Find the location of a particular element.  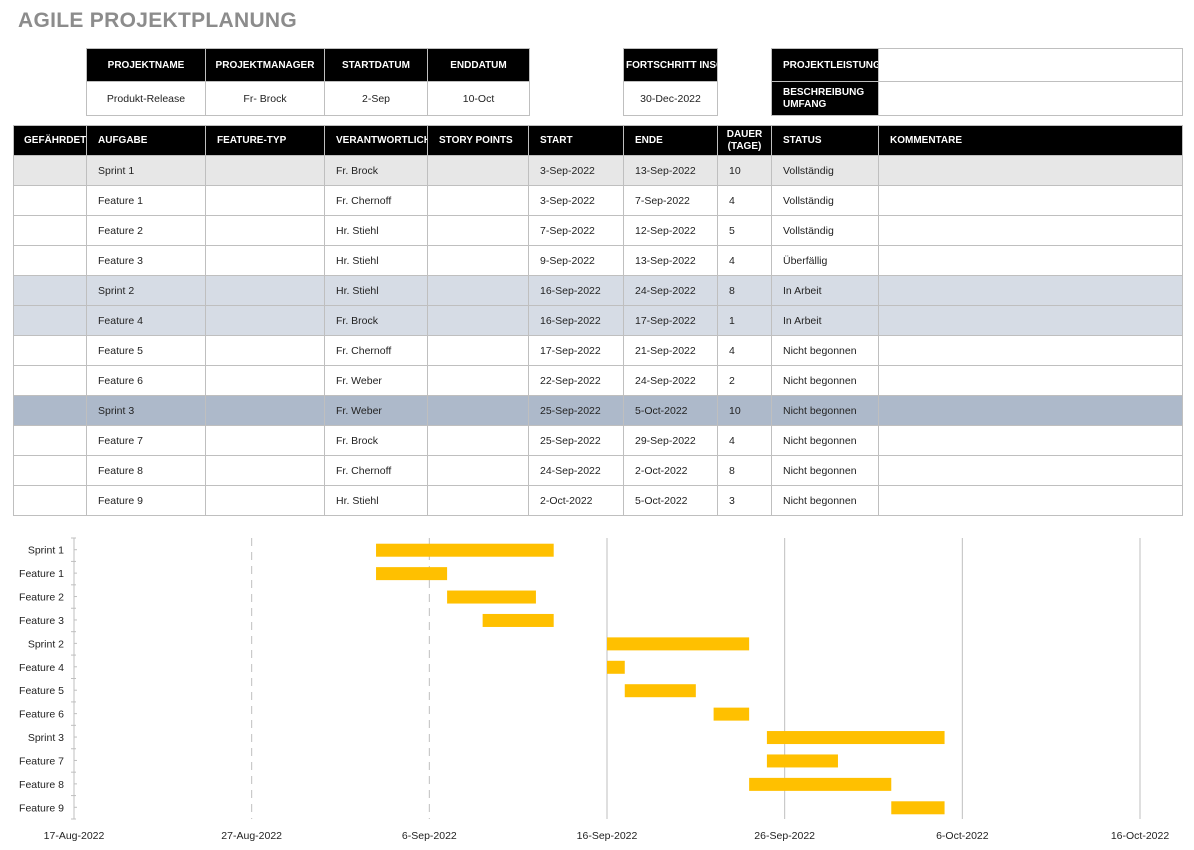

ende-cell: 17-Sep-2022 is located at coordinates (670, 320).